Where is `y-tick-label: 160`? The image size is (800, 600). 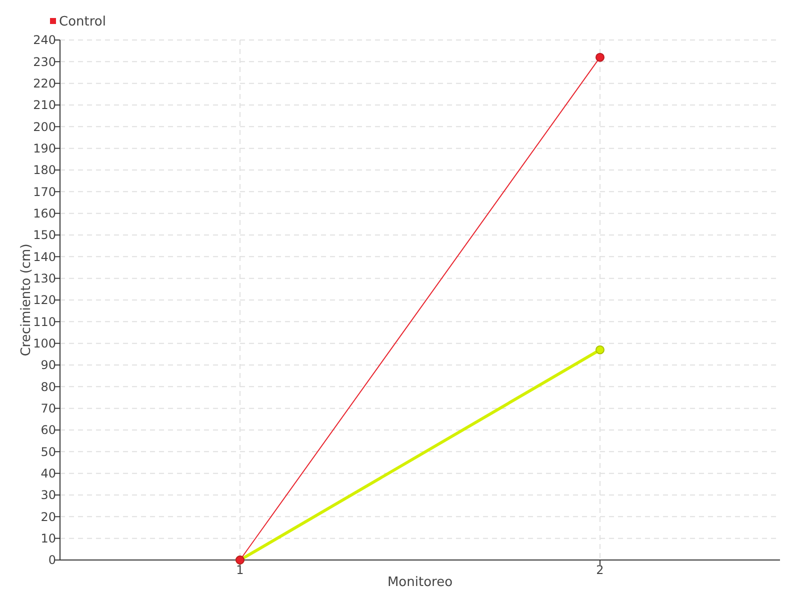 y-tick-label: 160 is located at coordinates (44, 213).